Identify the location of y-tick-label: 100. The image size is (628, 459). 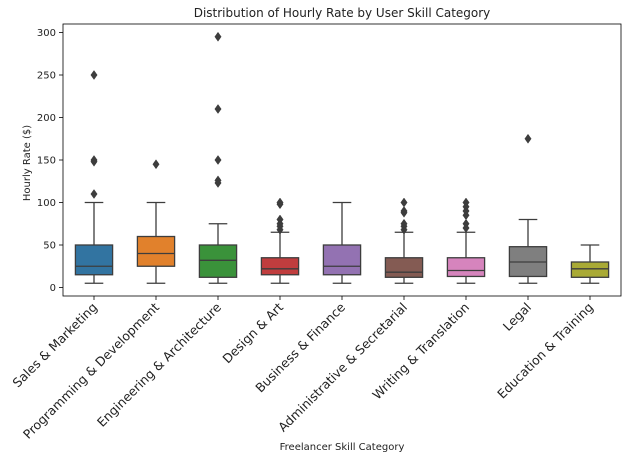
(46, 203).